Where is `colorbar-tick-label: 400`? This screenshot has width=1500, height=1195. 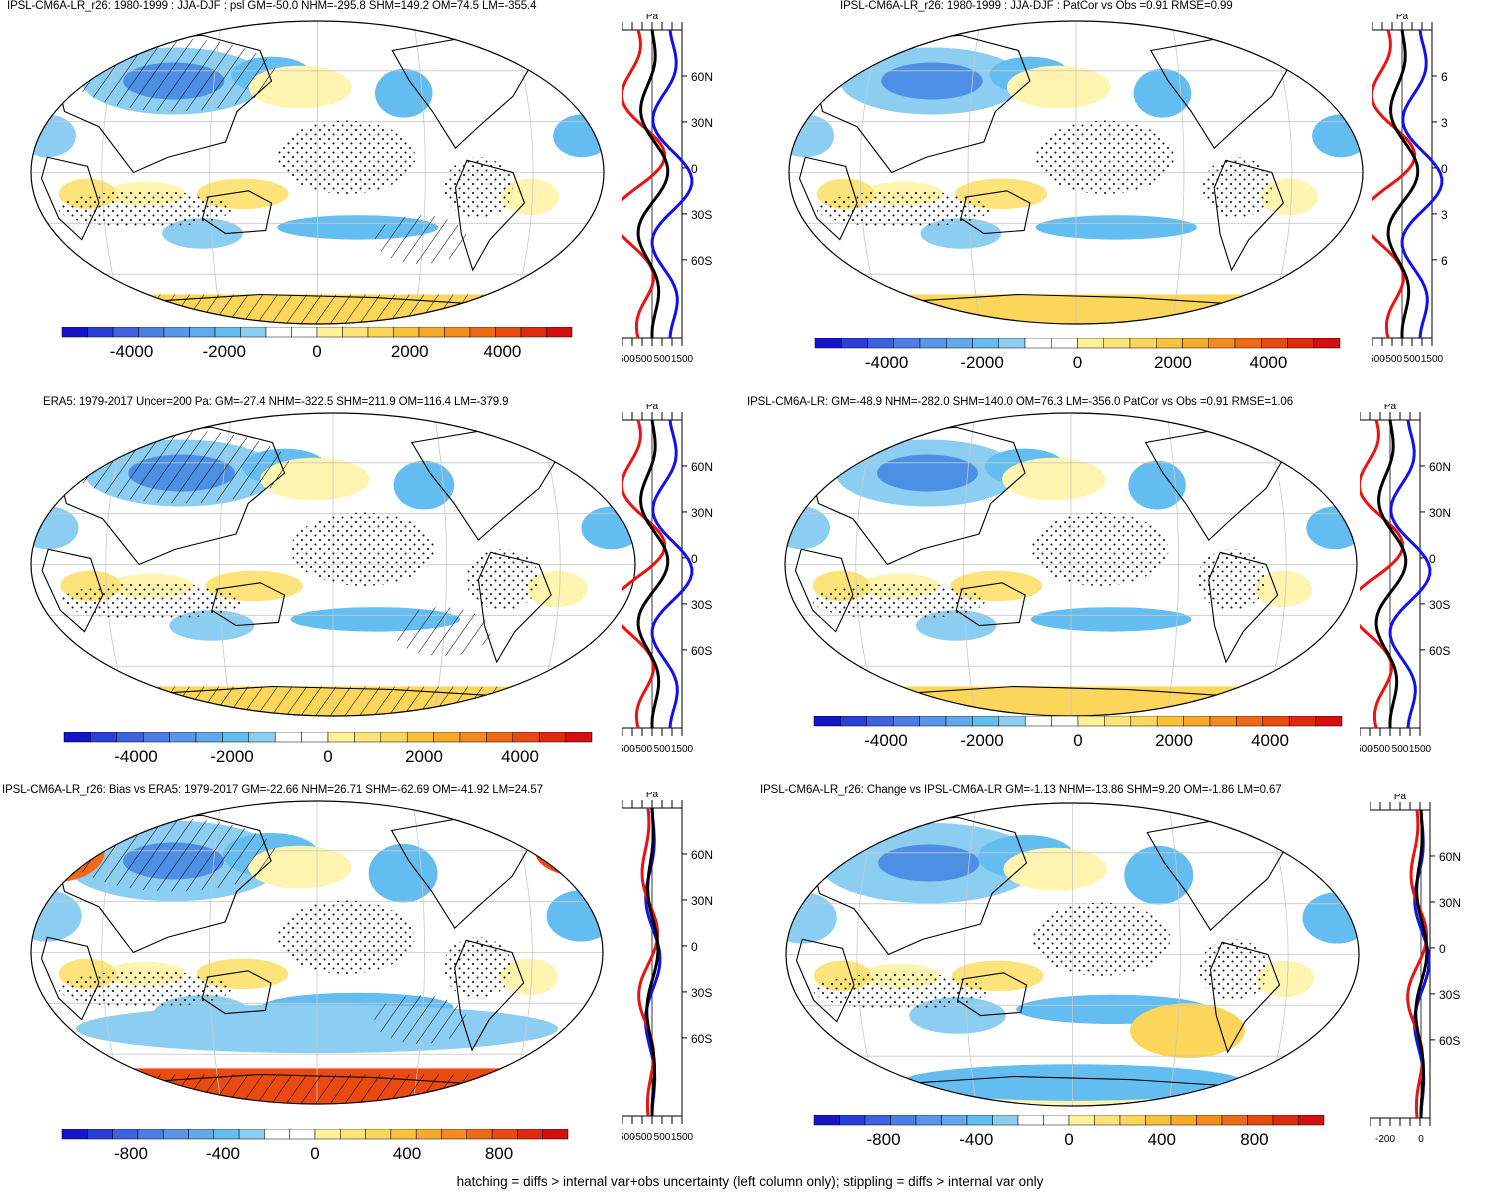
colorbar-tick-label: 400 is located at coordinates (407, 1153).